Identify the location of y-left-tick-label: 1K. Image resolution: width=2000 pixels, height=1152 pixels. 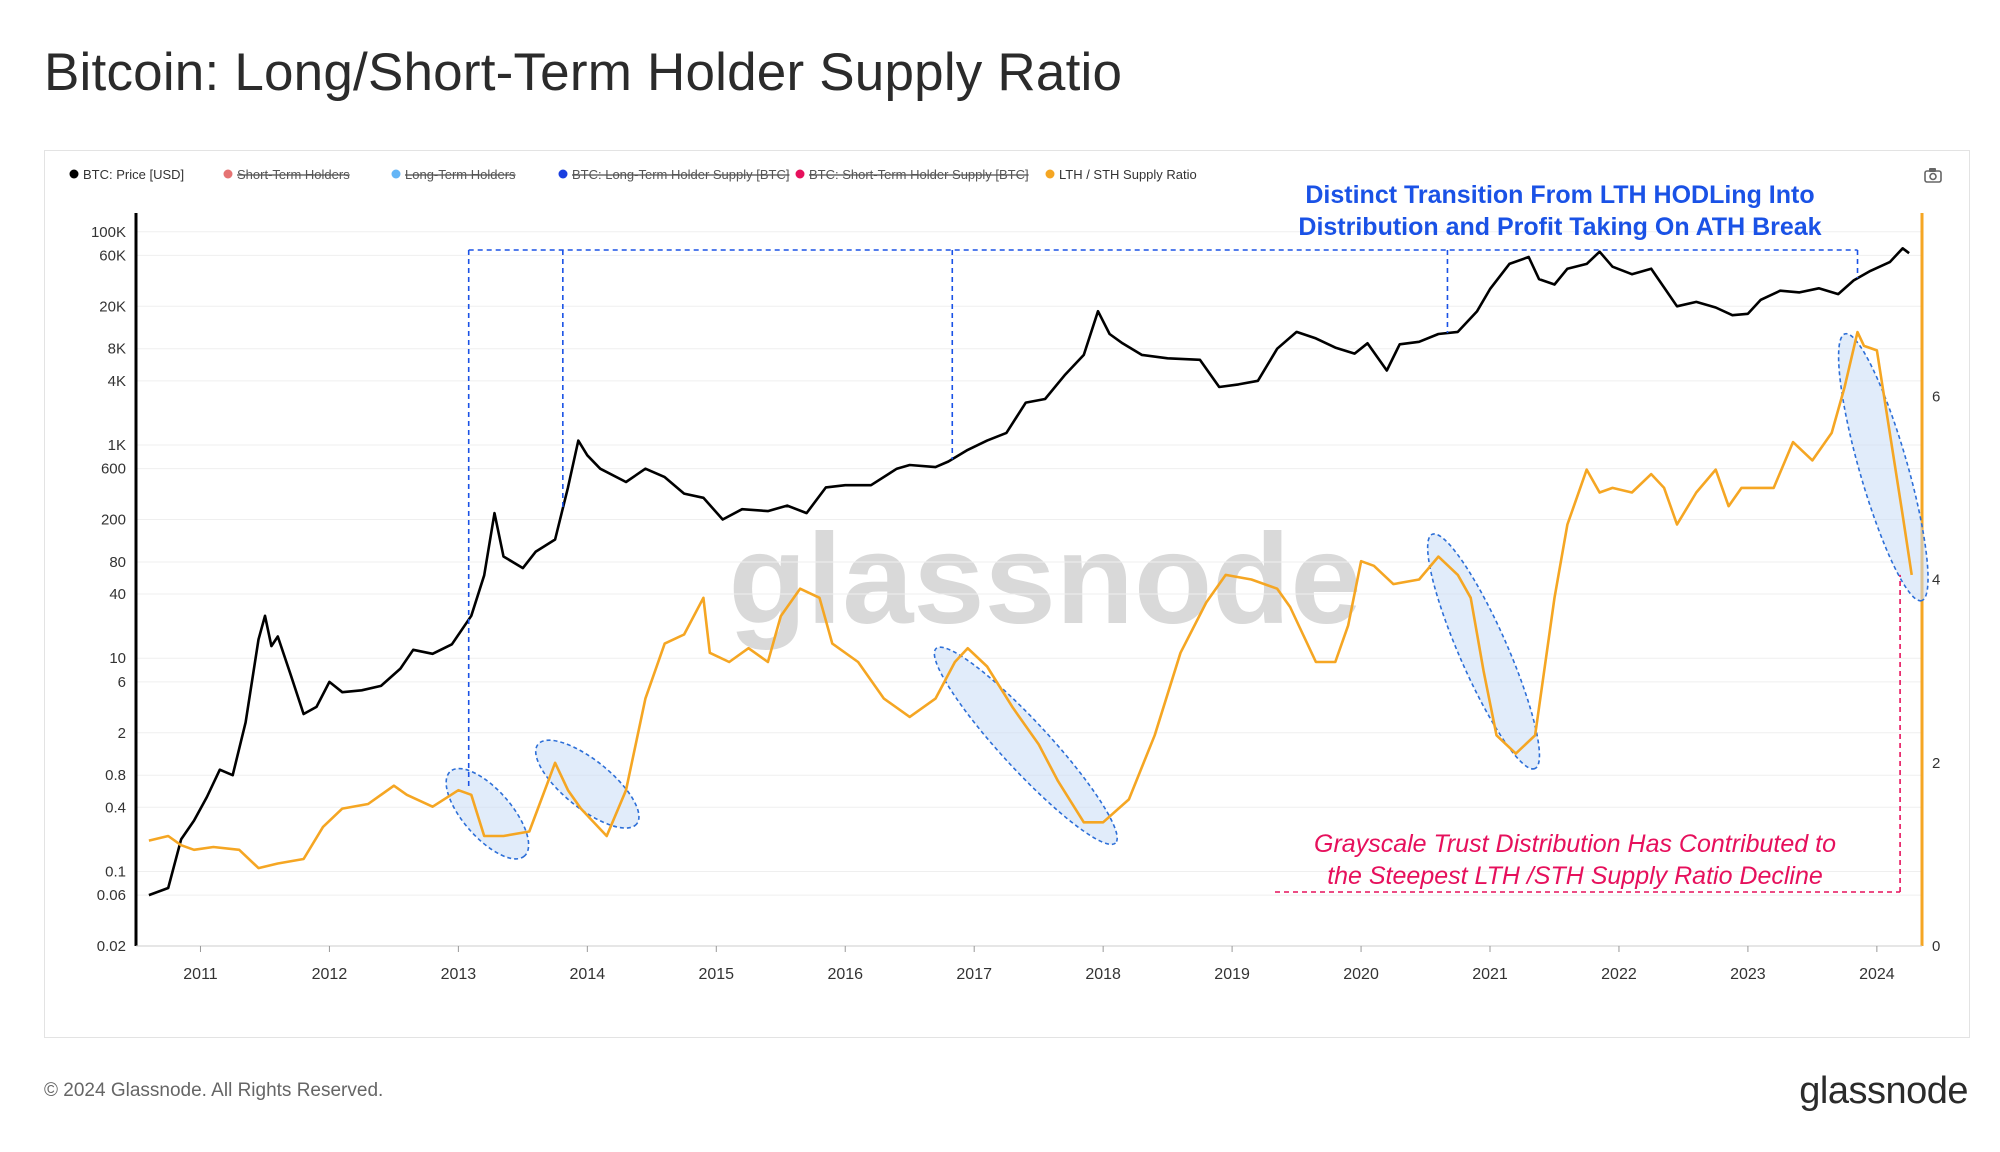
(117, 445).